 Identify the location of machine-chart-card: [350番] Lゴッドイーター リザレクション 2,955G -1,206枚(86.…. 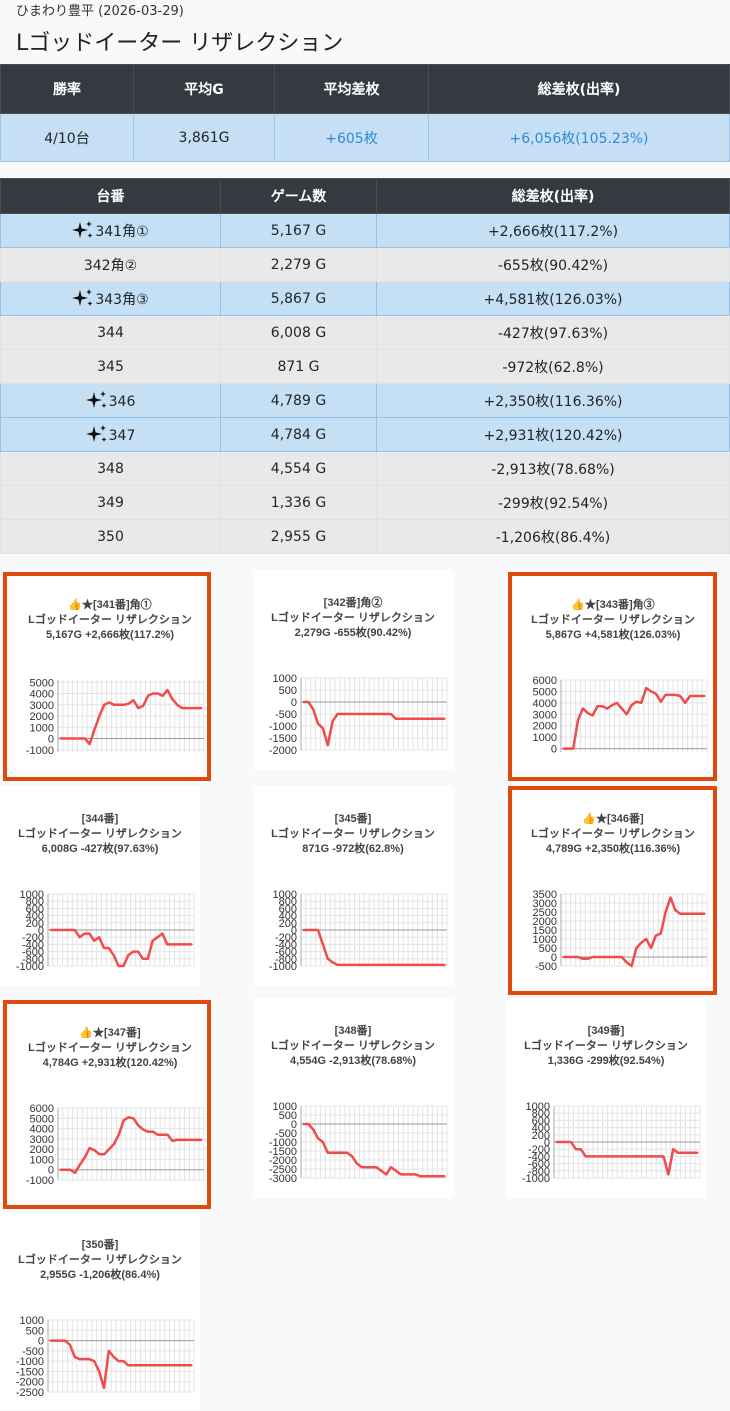
(100, 1311).